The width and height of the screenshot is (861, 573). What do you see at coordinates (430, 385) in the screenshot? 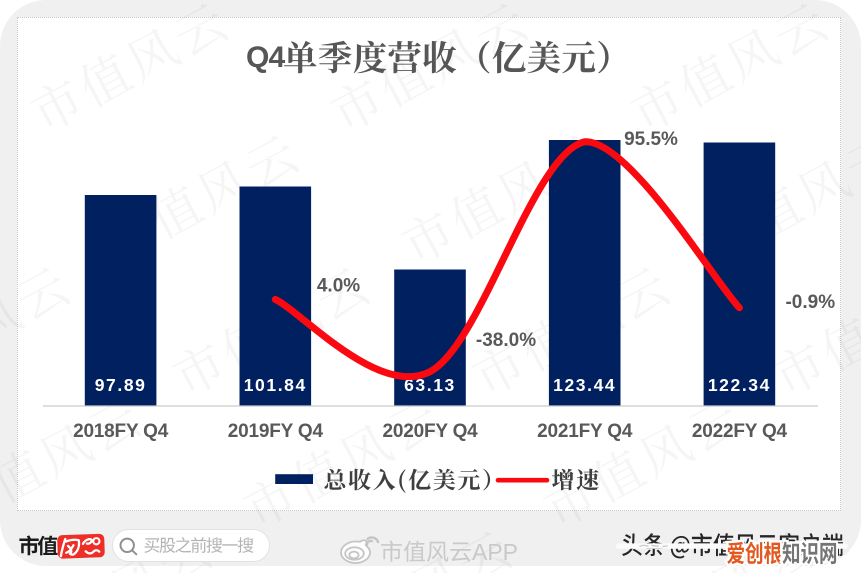
I see `svg-text: 63.13` at bounding box center [430, 385].